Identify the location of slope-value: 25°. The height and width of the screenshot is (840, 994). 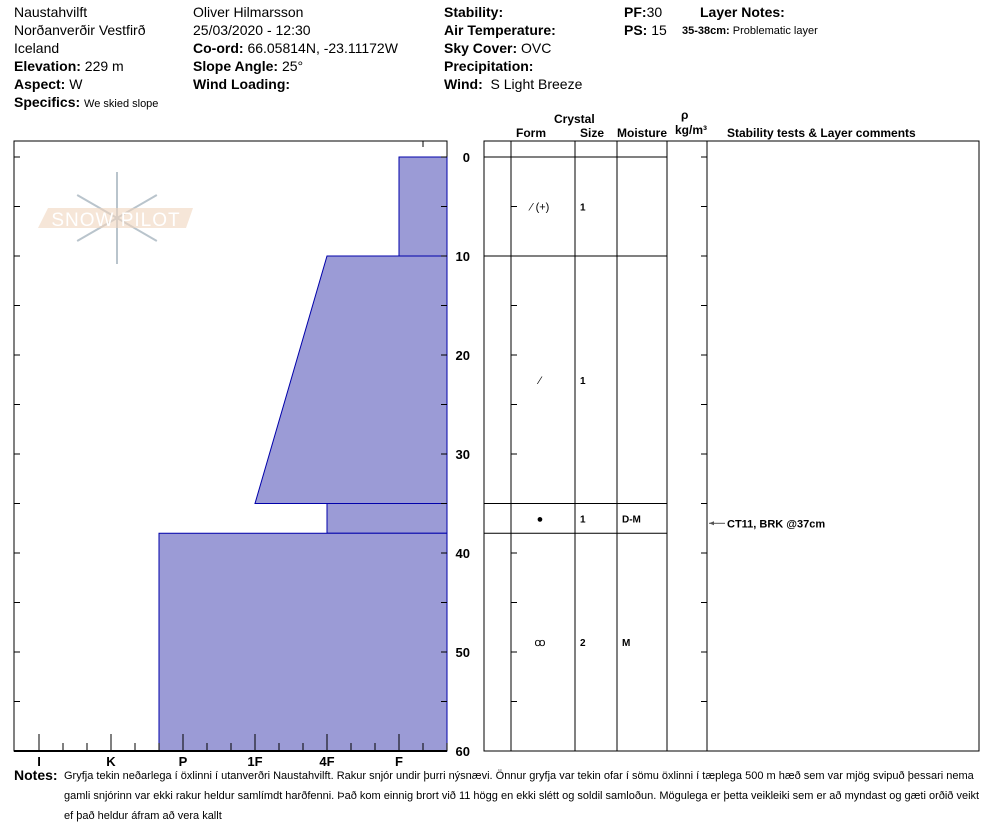
(292, 66).